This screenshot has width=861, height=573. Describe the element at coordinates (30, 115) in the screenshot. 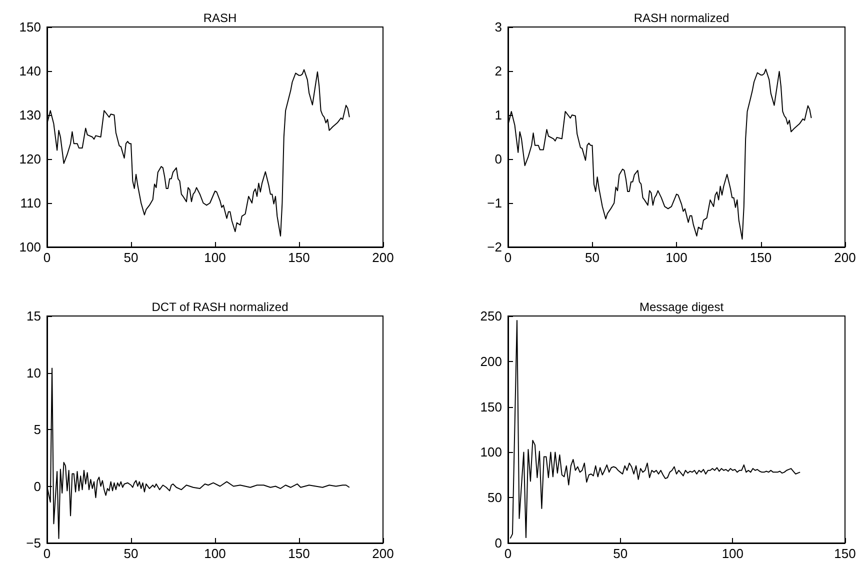

I see `y-tick-label: 130` at that location.